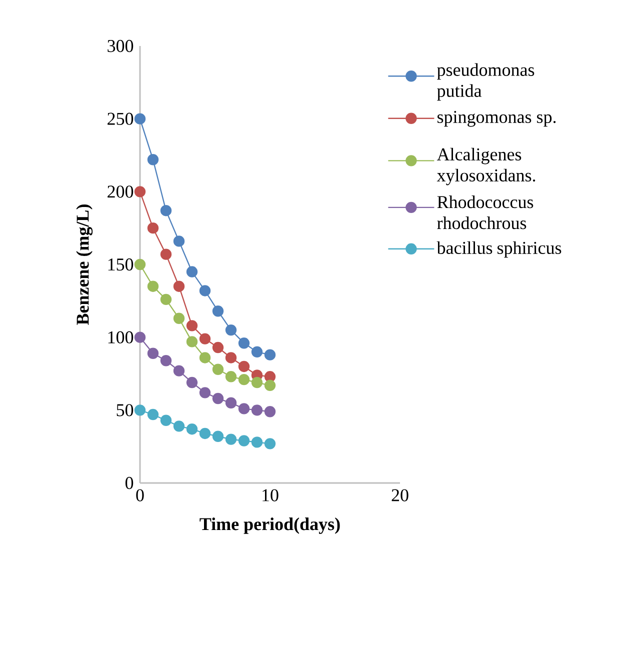 The width and height of the screenshot is (630, 651). I want to click on x-tick-label: 20, so click(400, 495).